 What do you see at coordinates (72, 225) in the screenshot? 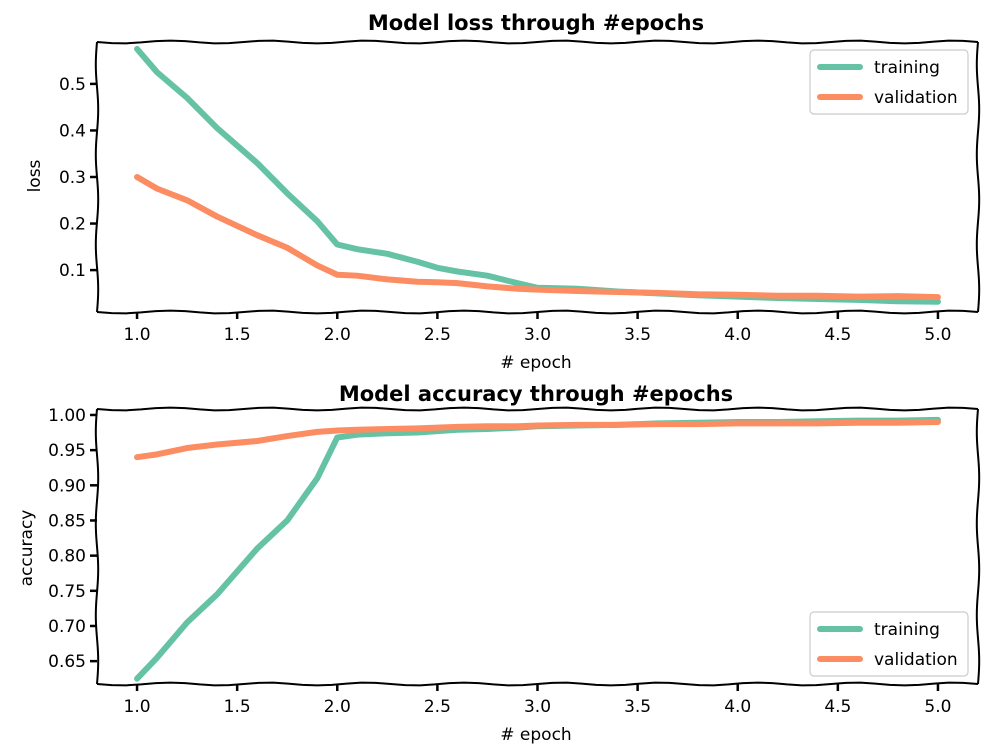
I see `loss-y-tick-label: 0.2` at bounding box center [72, 225].